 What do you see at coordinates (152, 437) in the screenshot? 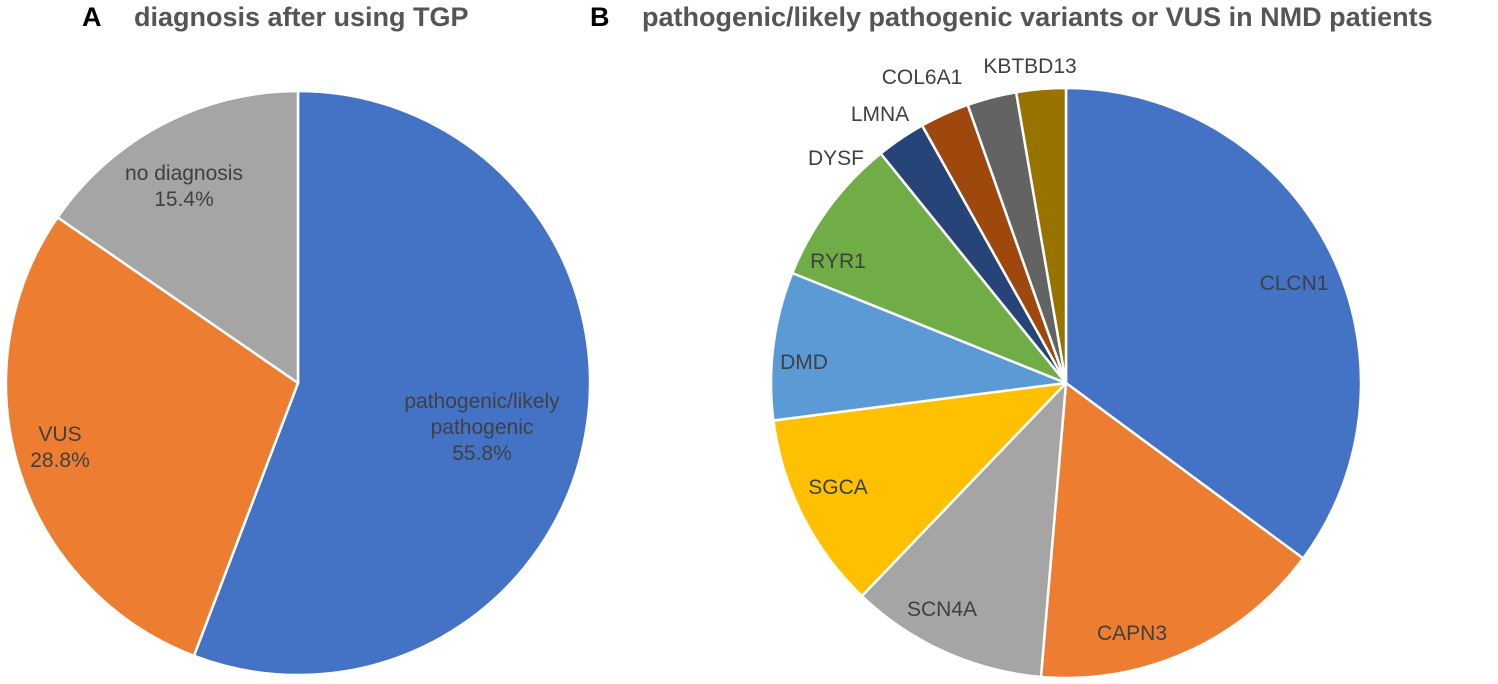
I see `pie-a-slice-vus` at bounding box center [152, 437].